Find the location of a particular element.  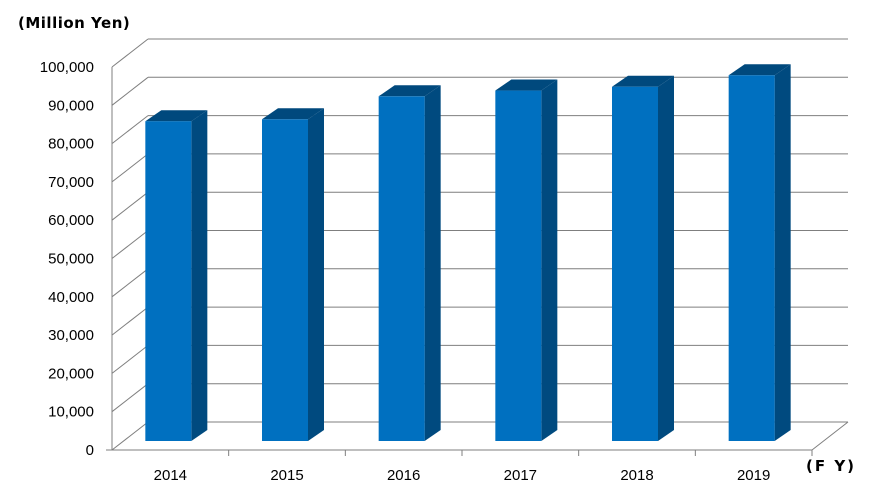

x-tick-label: 2014 is located at coordinates (170, 475).